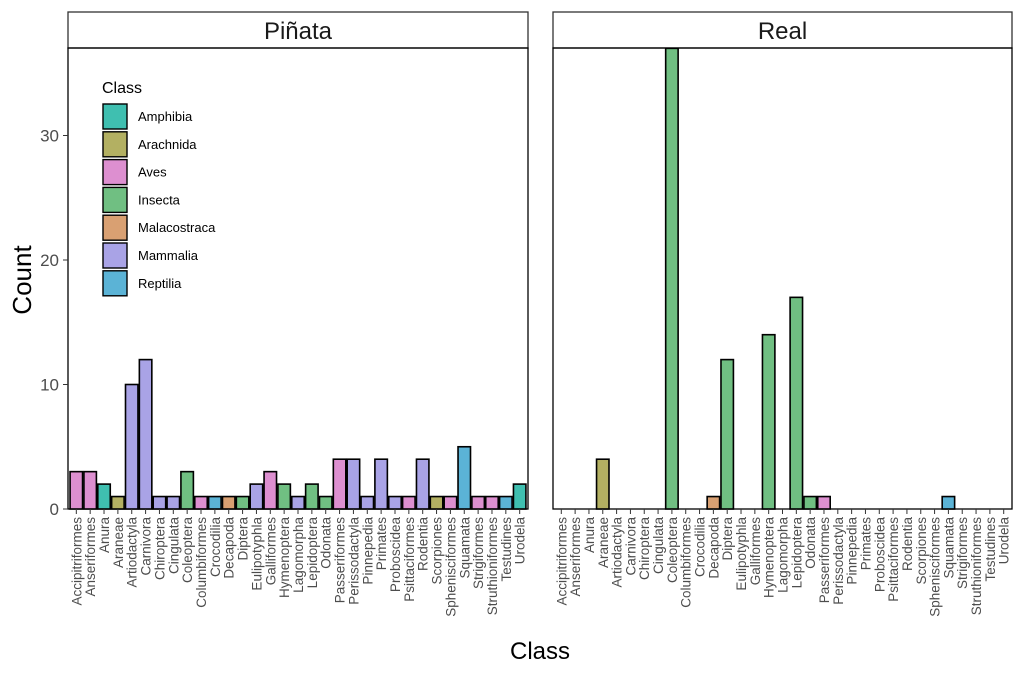 Image resolution: width=1024 pixels, height=674 pixels. What do you see at coordinates (167, 144) in the screenshot?
I see `legend-label: Arachnida` at bounding box center [167, 144].